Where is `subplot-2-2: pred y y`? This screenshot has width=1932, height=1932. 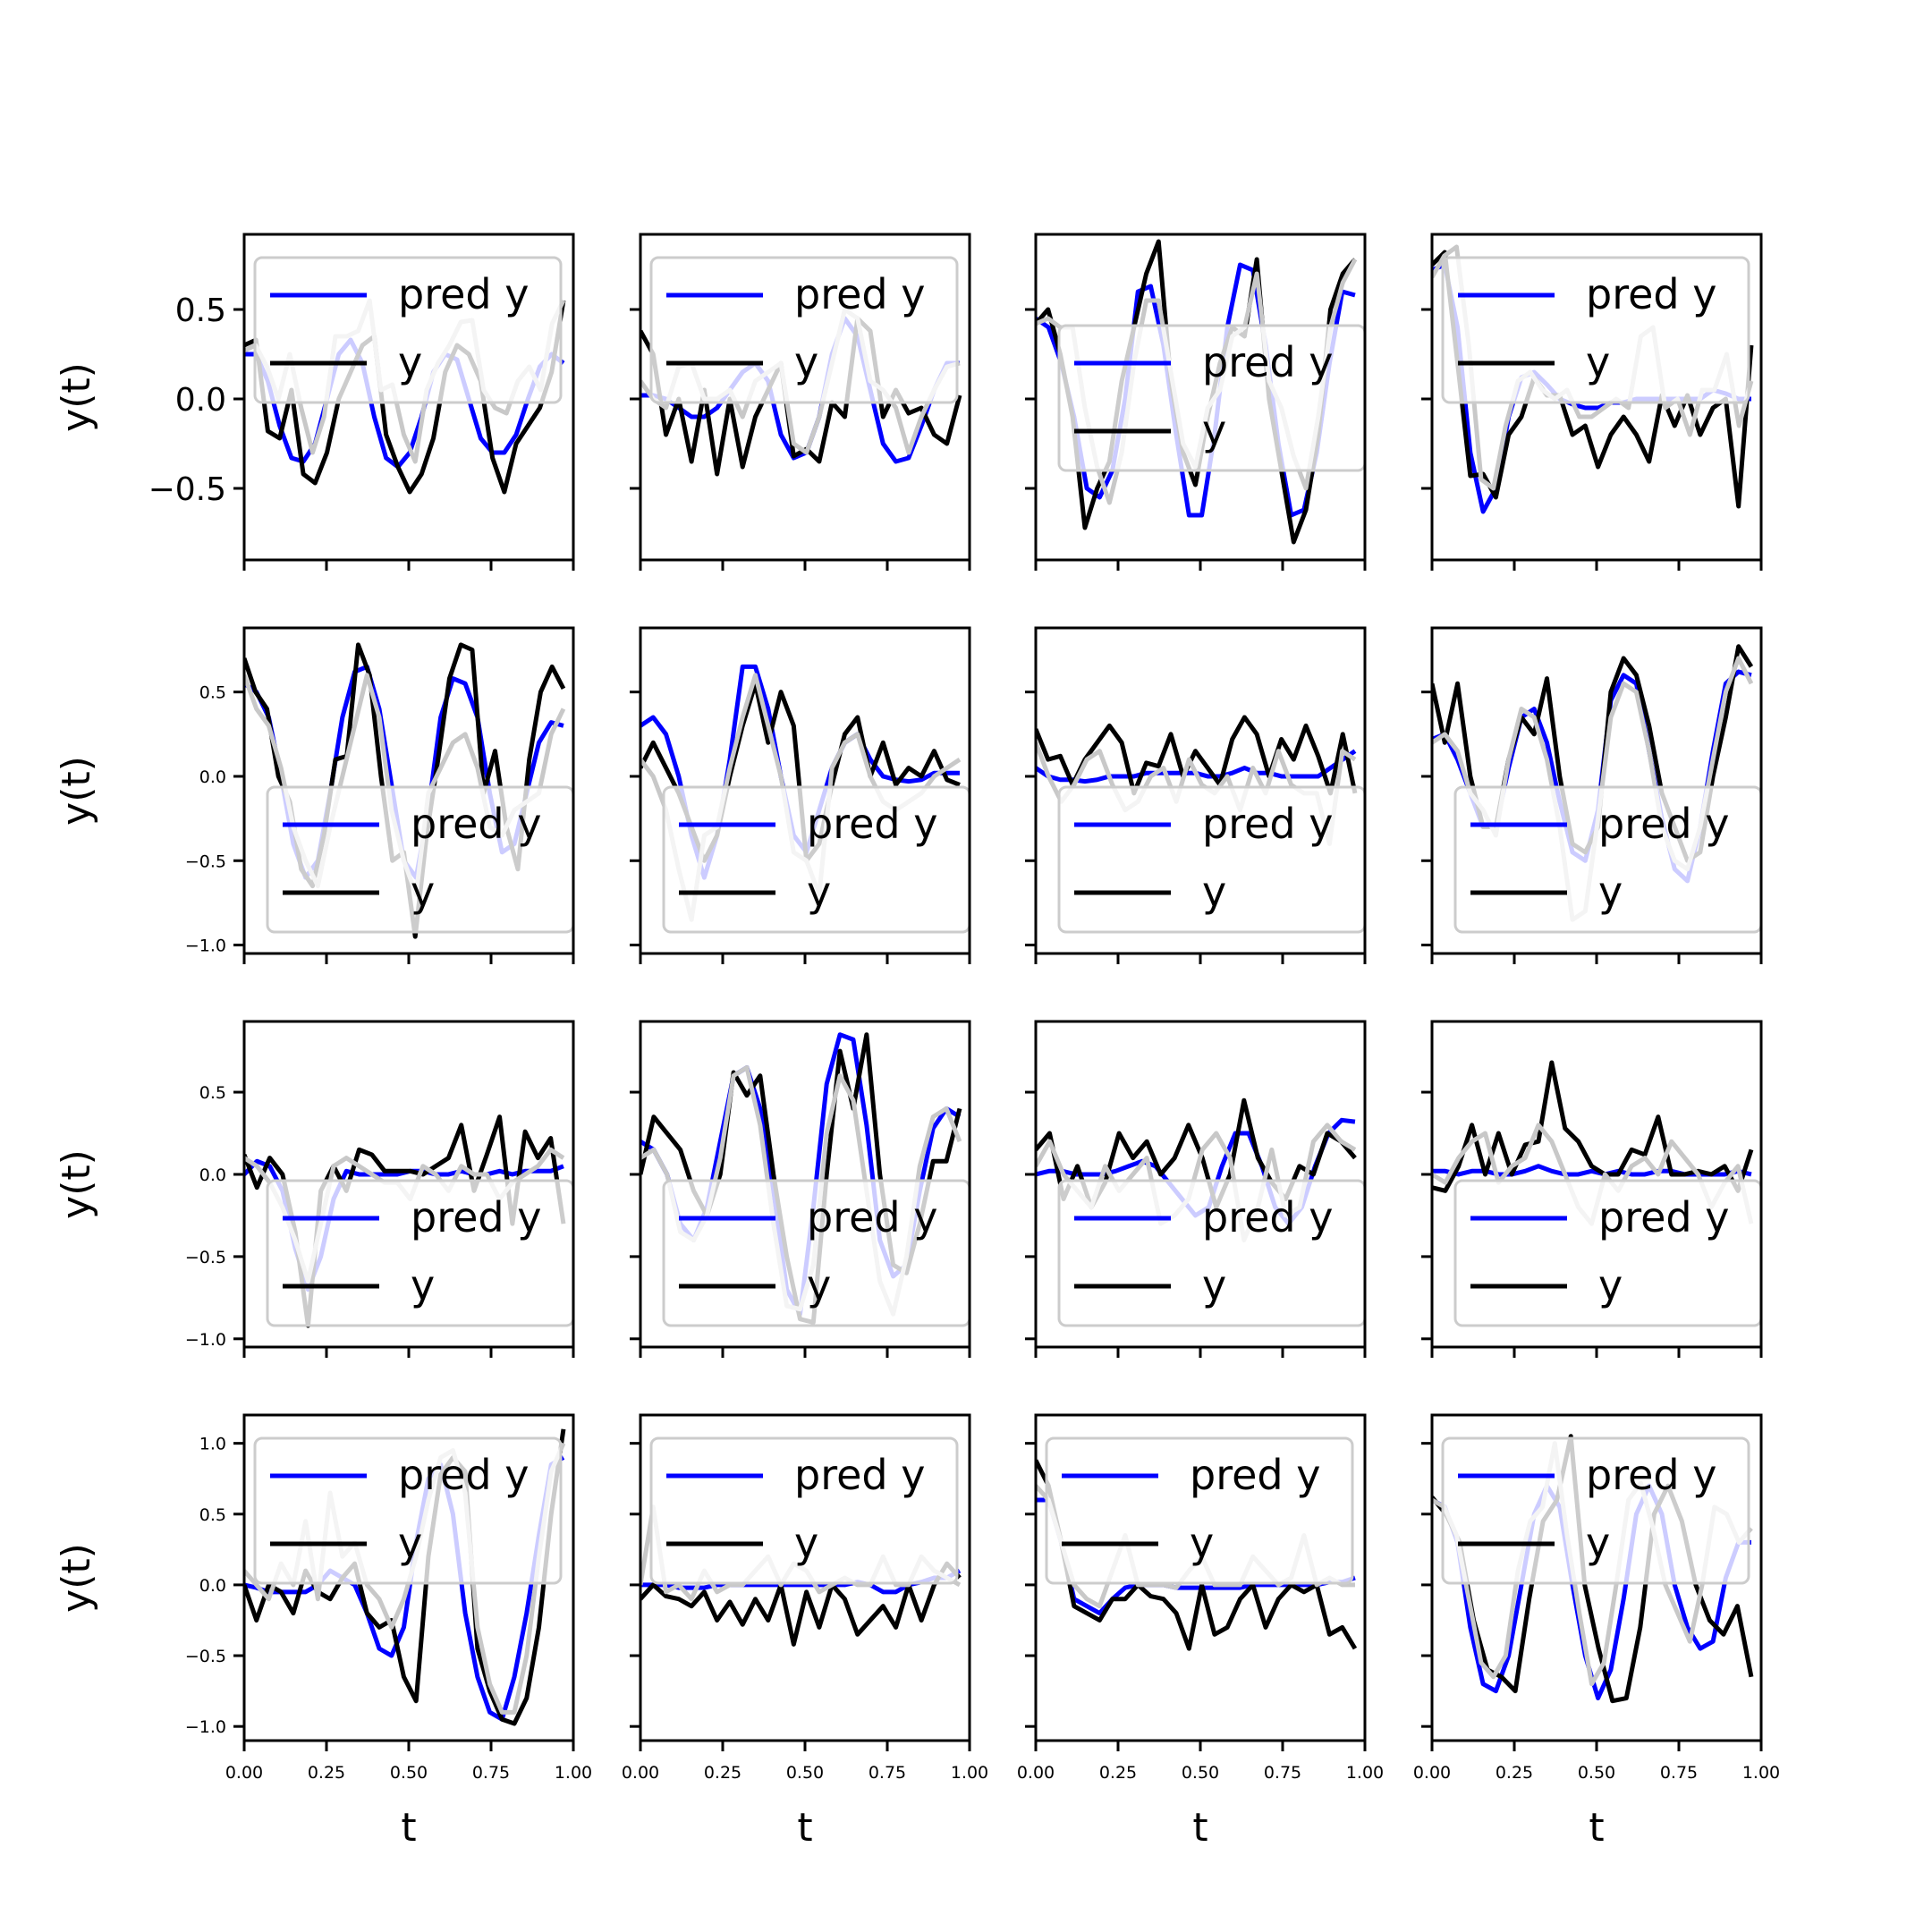
subplot-2-2: pred y y is located at coordinates (800, 795).